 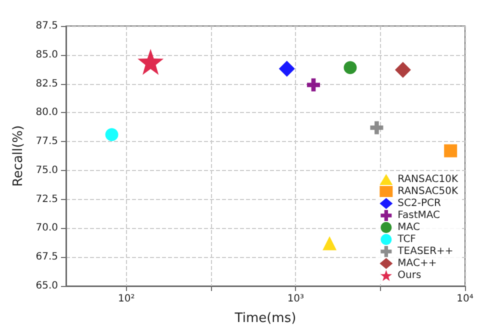 What do you see at coordinates (425, 251) in the screenshot?
I see `legend-label: TEASER++` at bounding box center [425, 251].